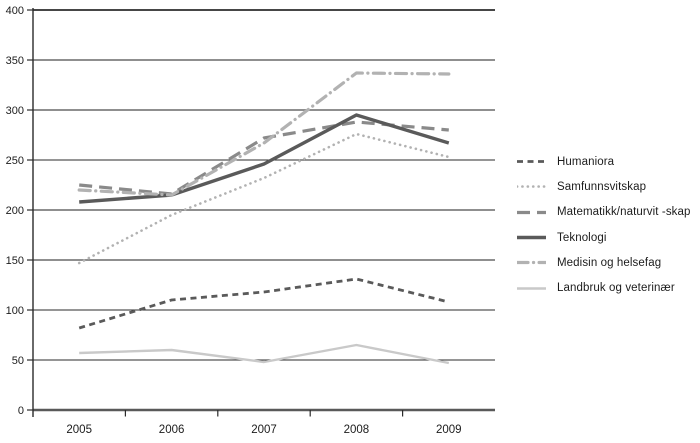 The image size is (700, 443). What do you see at coordinates (15, 161) in the screenshot?
I see `y-tick-label: 250` at bounding box center [15, 161].